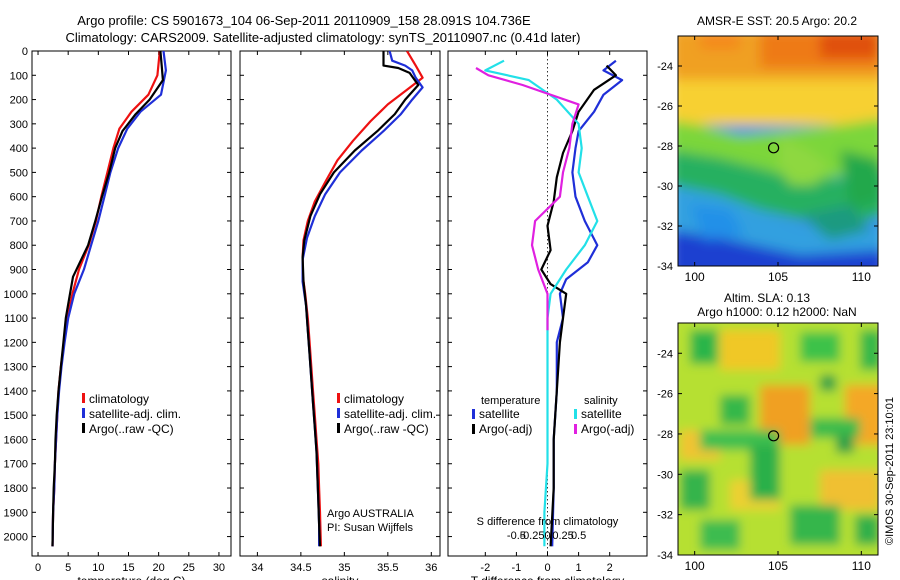  What do you see at coordinates (19, 101) in the screenshot?
I see `depth-tick-label: 200` at bounding box center [19, 101].